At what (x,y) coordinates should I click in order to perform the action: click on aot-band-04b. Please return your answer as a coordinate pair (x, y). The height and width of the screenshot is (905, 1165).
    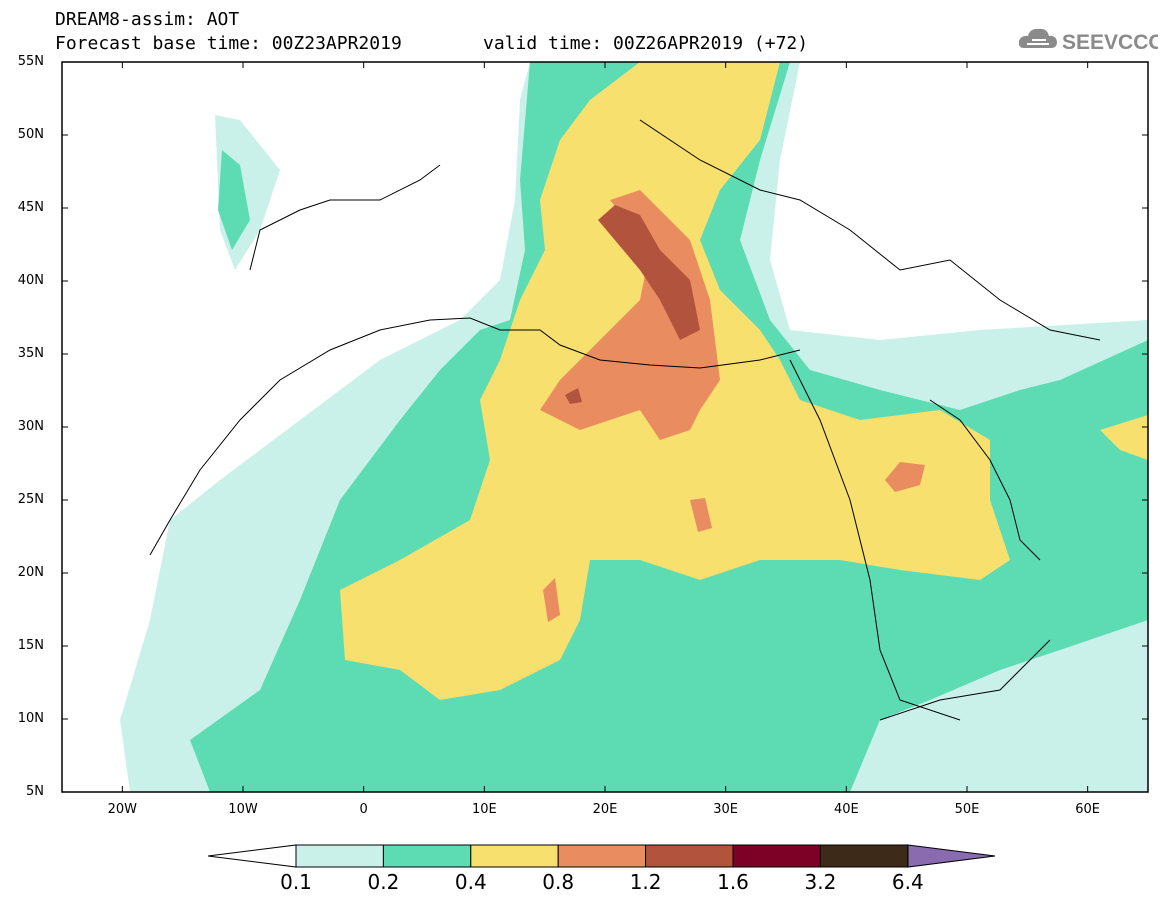
    Looking at the image, I should click on (1124, 437).